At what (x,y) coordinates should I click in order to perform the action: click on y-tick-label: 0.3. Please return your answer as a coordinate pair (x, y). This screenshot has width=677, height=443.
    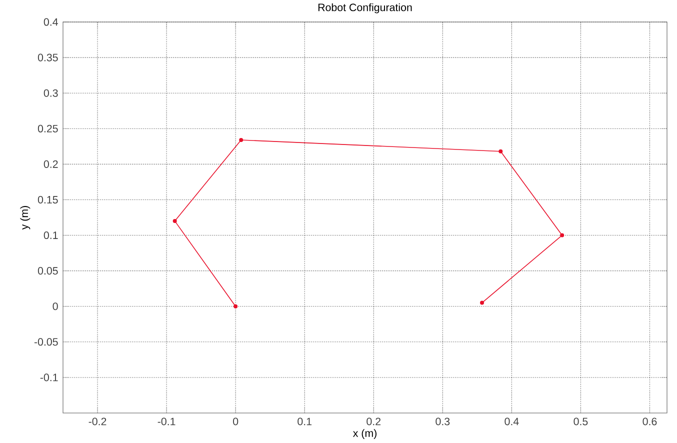
    Looking at the image, I should click on (51, 93).